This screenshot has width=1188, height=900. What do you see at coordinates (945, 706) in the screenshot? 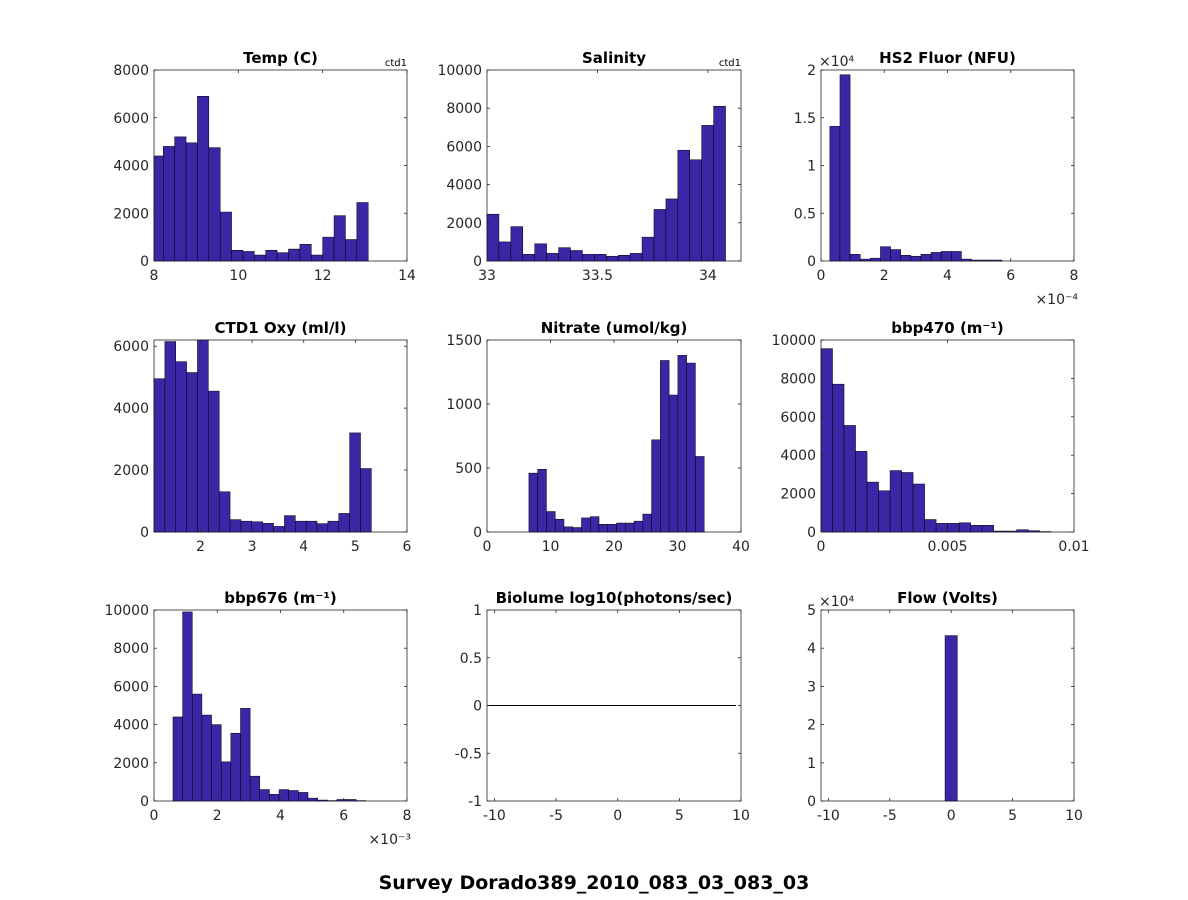
I see `chart-panel-9: -10 -5 0 5 10 0 1 2 3 4 5 Flow (Volts) ×10⁴` at bounding box center [945, 706].